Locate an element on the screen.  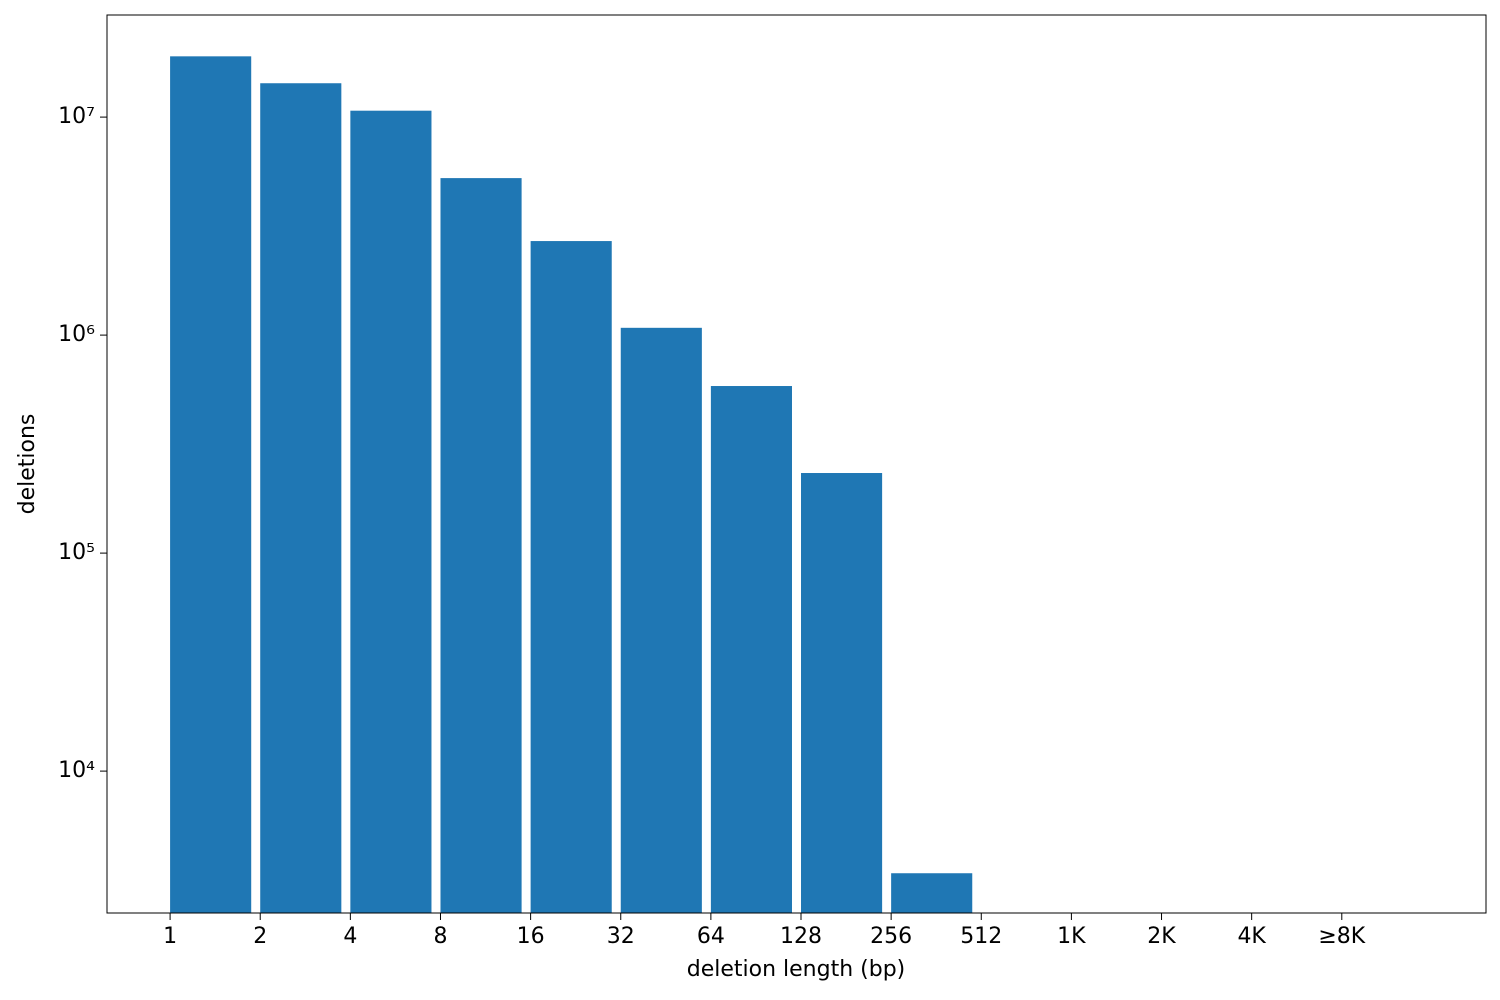
x-tick-label: 4K is located at coordinates (1251, 936).